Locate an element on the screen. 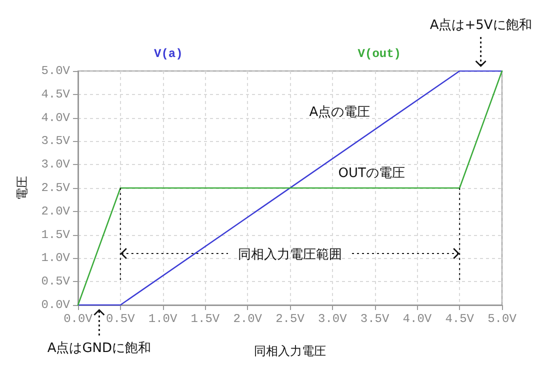  annotation: A点は+5Vに飽和 is located at coordinates (481, 25).